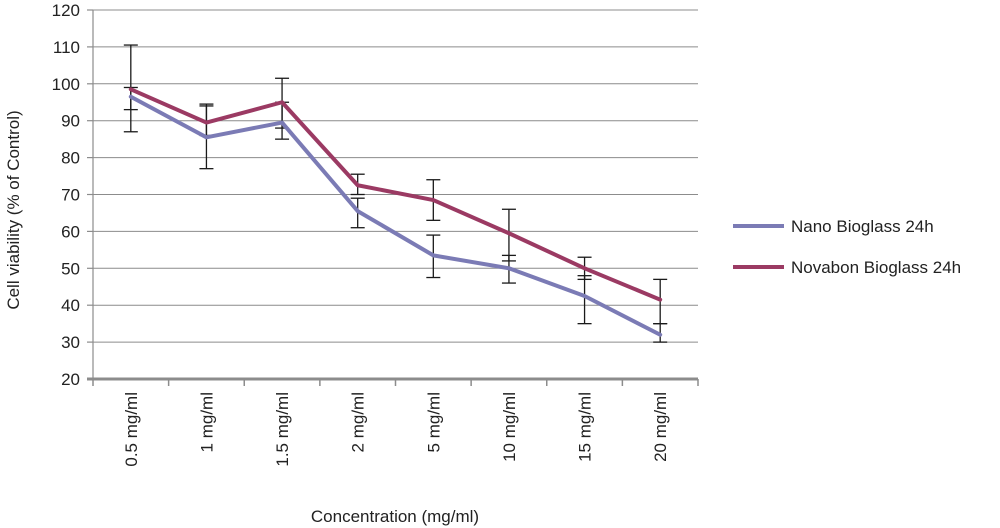 The image size is (1000, 528). Describe the element at coordinates (66, 84) in the screenshot. I see `y-tick-label: 100` at that location.